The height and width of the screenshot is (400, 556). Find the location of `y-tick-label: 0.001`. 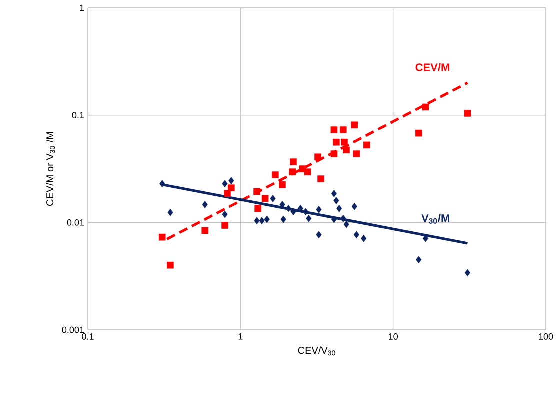

y-tick-label: 0.001 is located at coordinates (73, 330).